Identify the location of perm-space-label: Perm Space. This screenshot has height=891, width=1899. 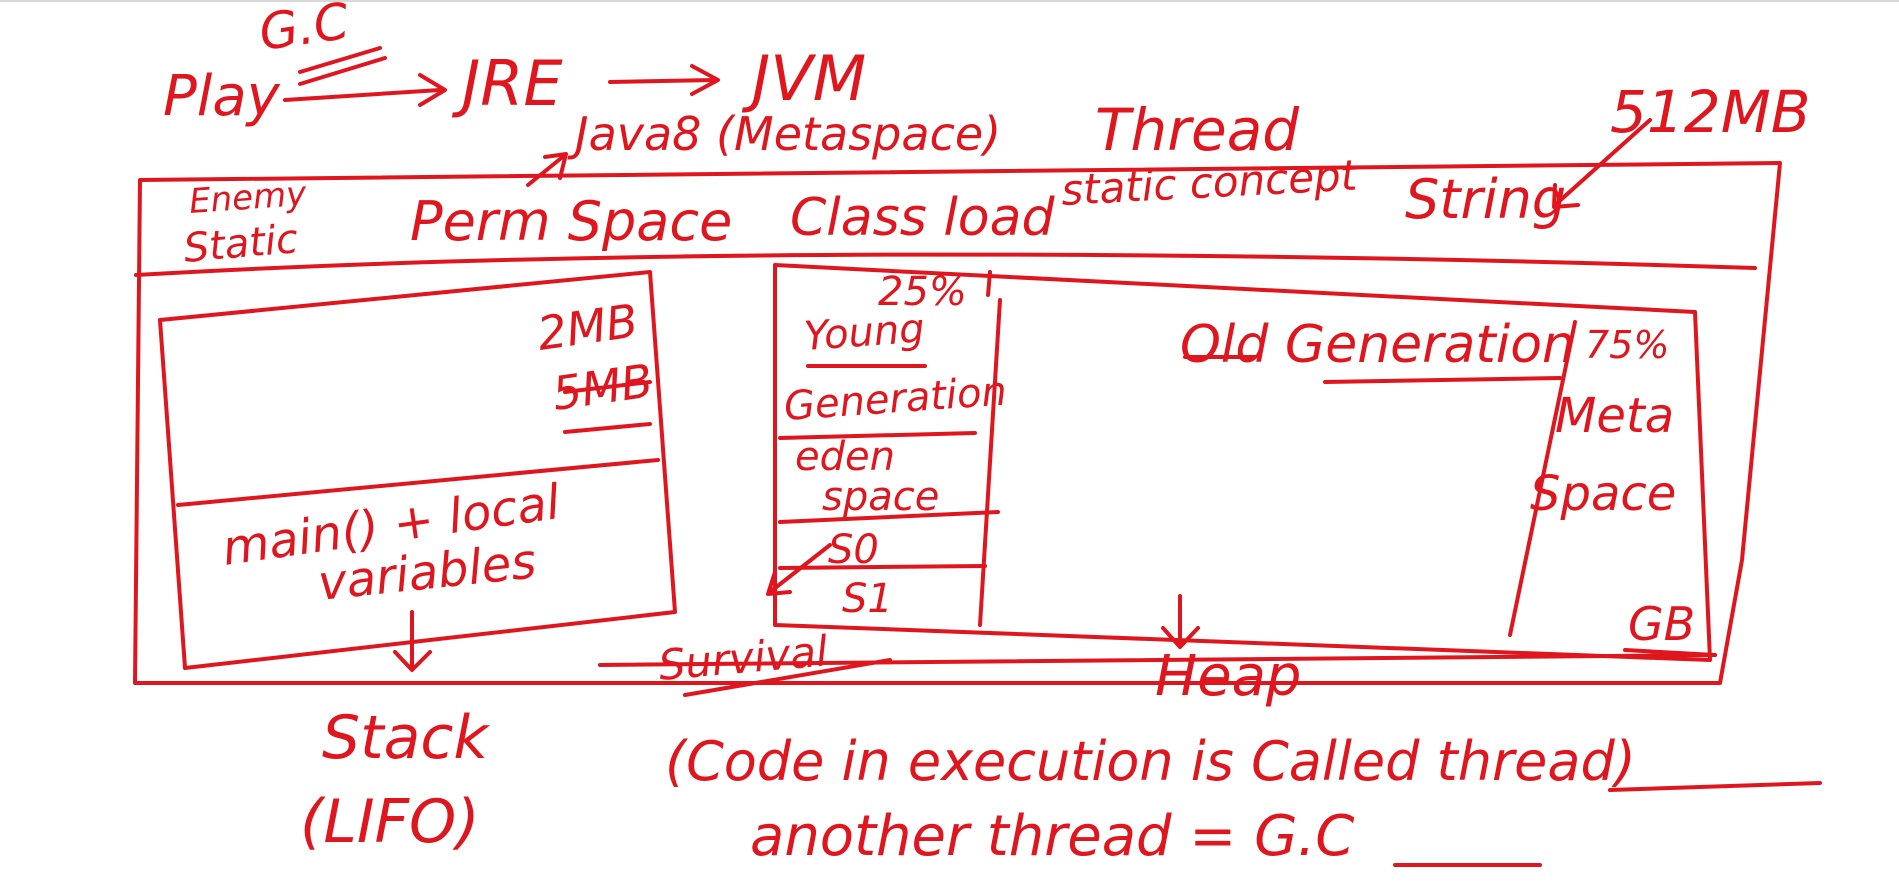
(571, 221).